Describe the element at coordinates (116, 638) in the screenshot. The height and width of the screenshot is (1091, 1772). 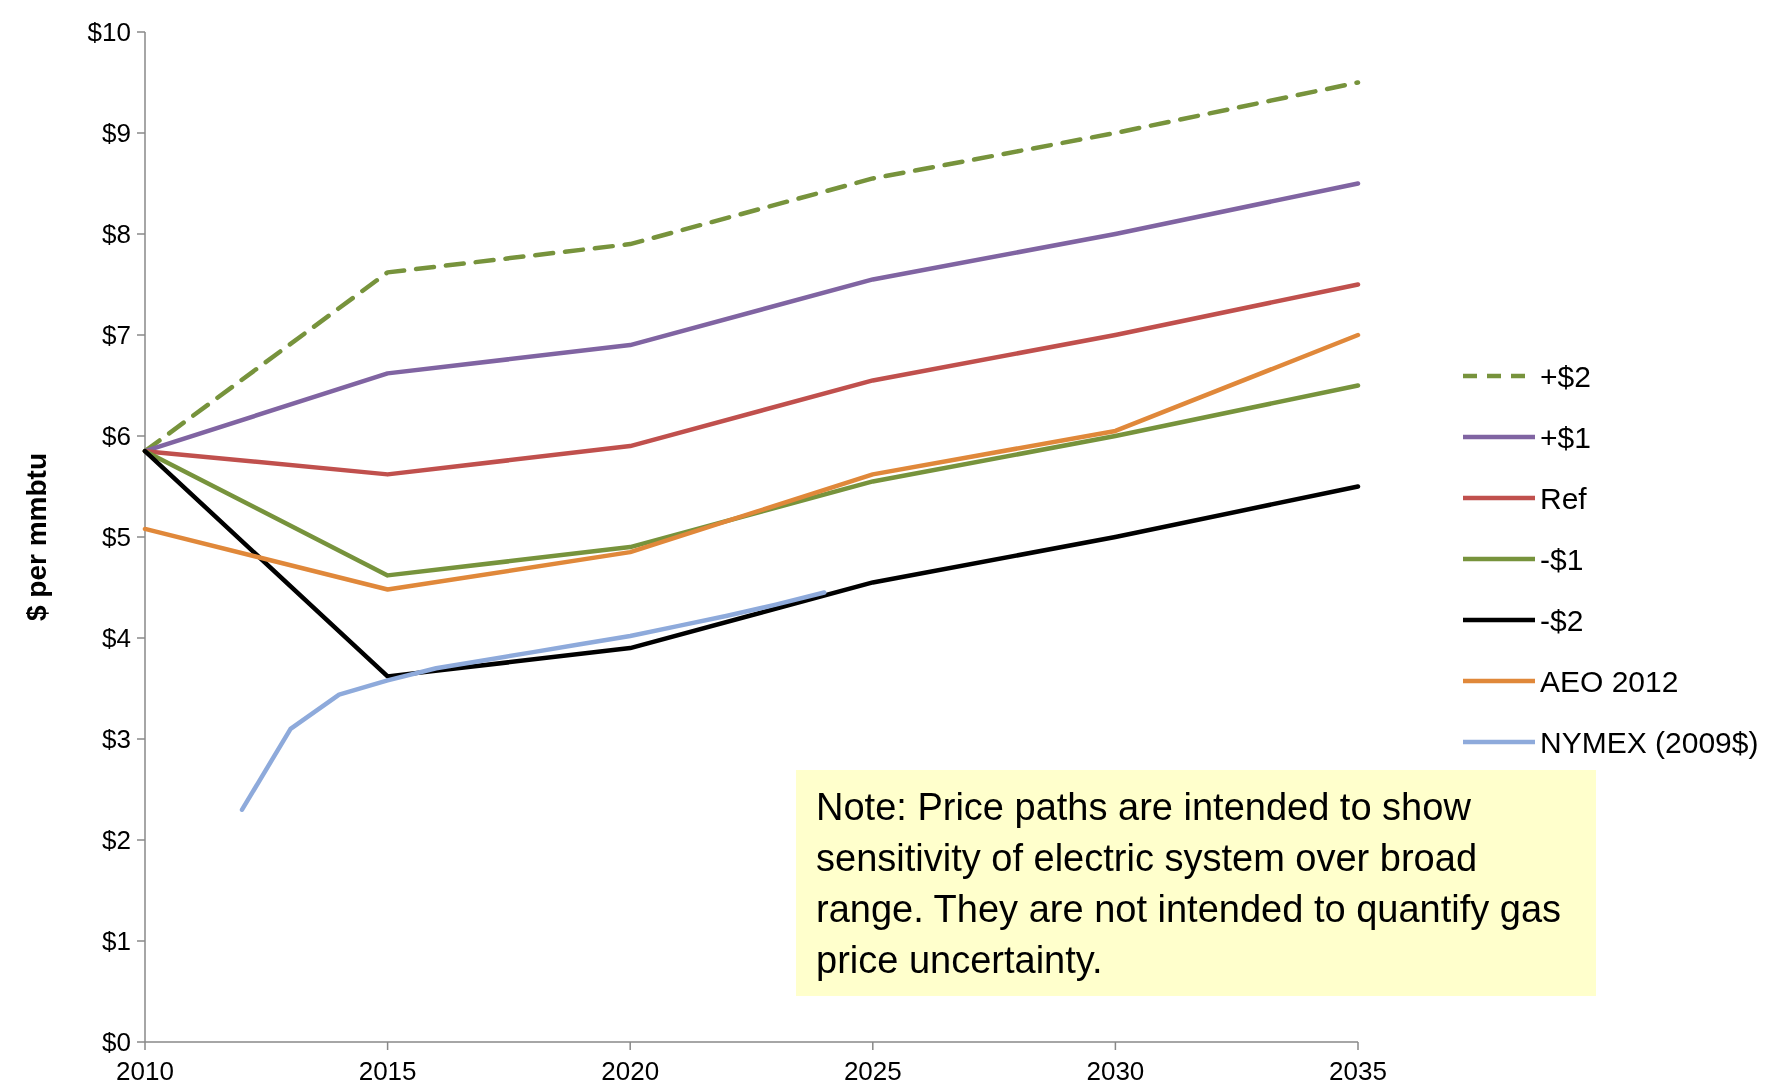
I see `y-tick-label: $4` at that location.